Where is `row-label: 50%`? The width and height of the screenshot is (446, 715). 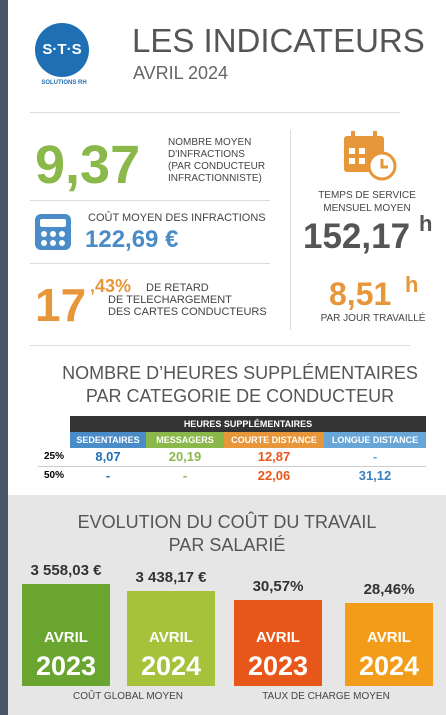
row-label: 50% is located at coordinates (53, 475).